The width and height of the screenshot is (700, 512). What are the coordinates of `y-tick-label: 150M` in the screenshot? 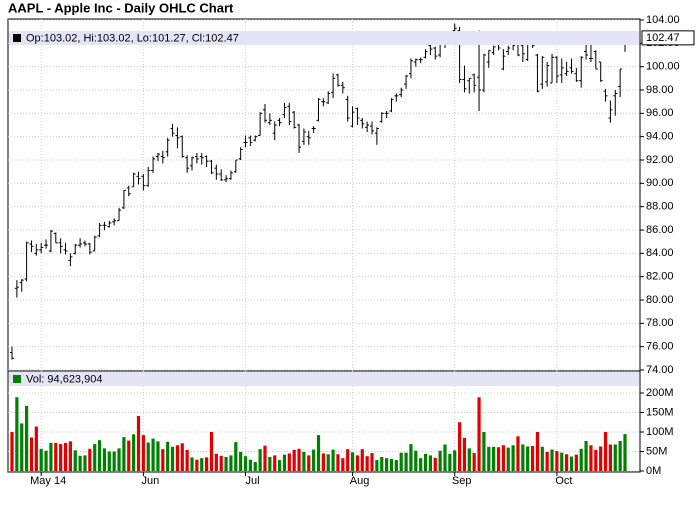 It's located at (660, 412).